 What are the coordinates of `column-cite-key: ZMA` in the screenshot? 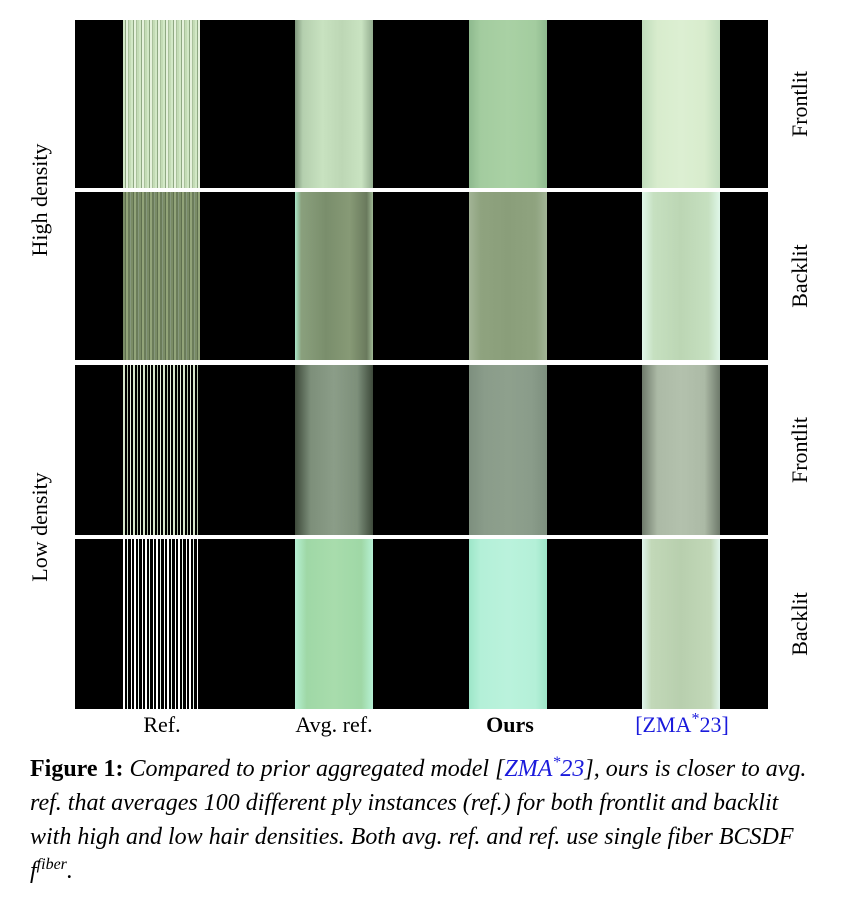 It's located at (667, 724).